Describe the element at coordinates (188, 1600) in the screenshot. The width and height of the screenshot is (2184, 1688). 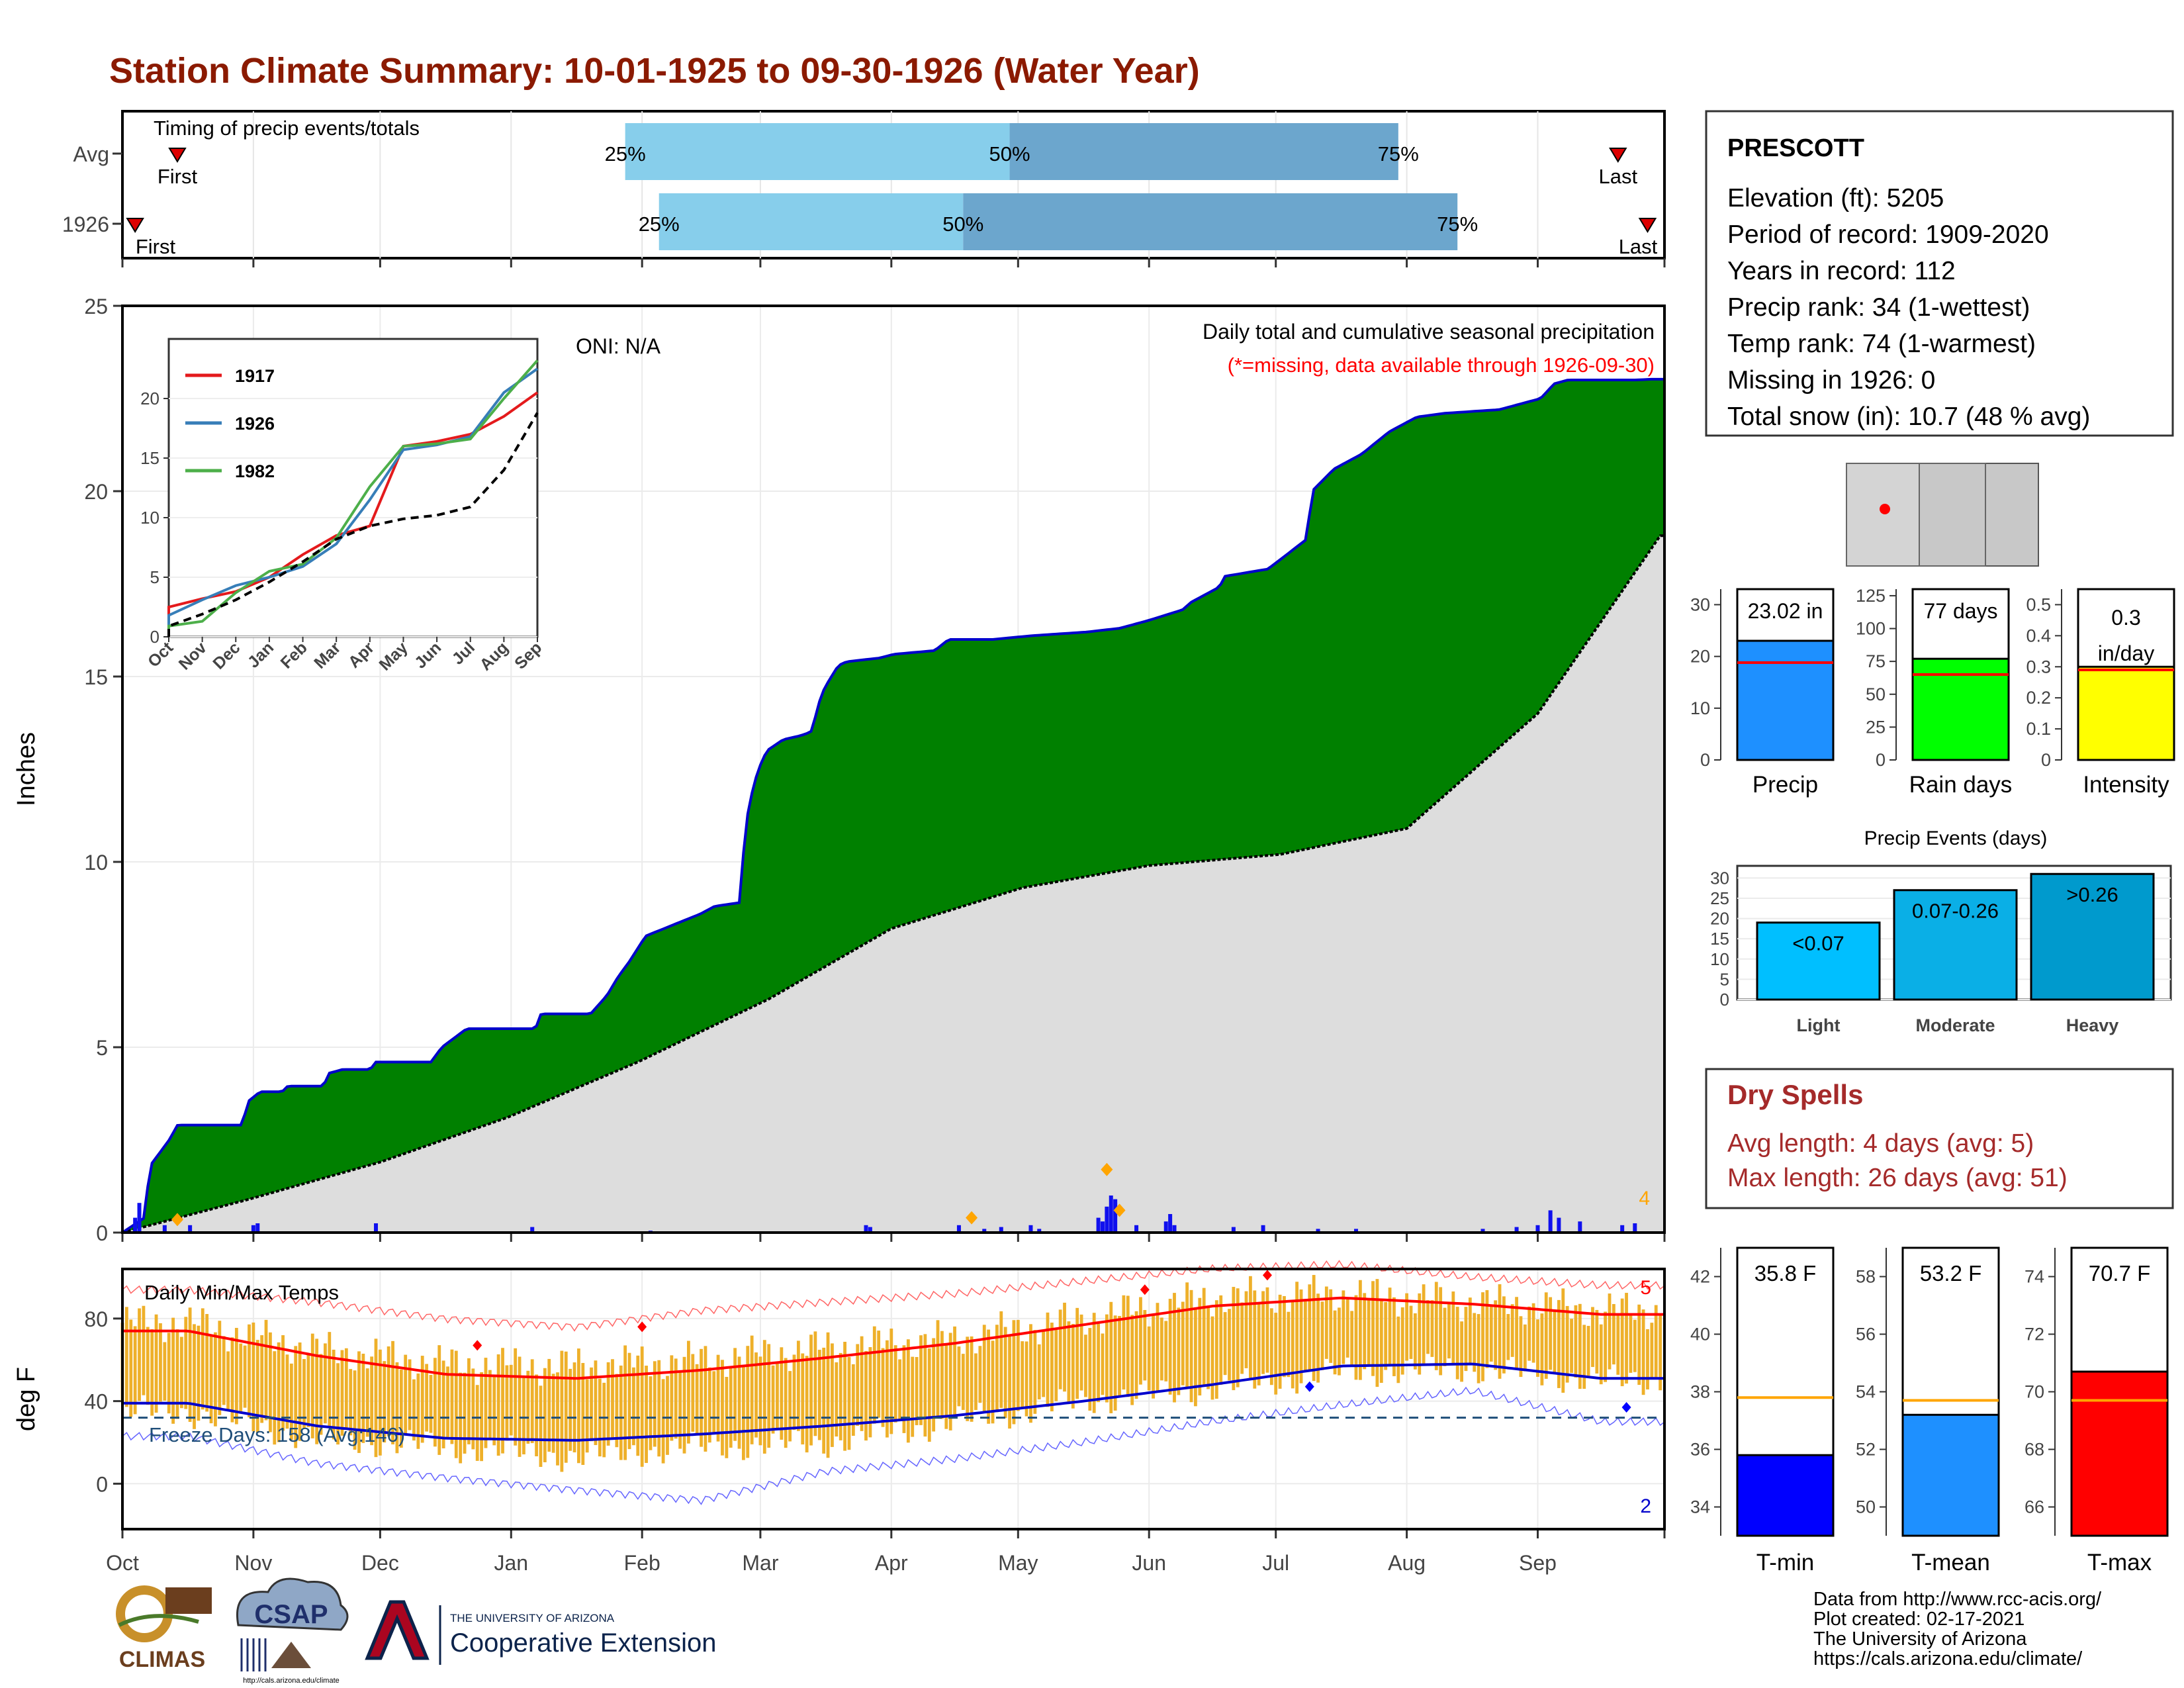
I see `climas-block` at that location.